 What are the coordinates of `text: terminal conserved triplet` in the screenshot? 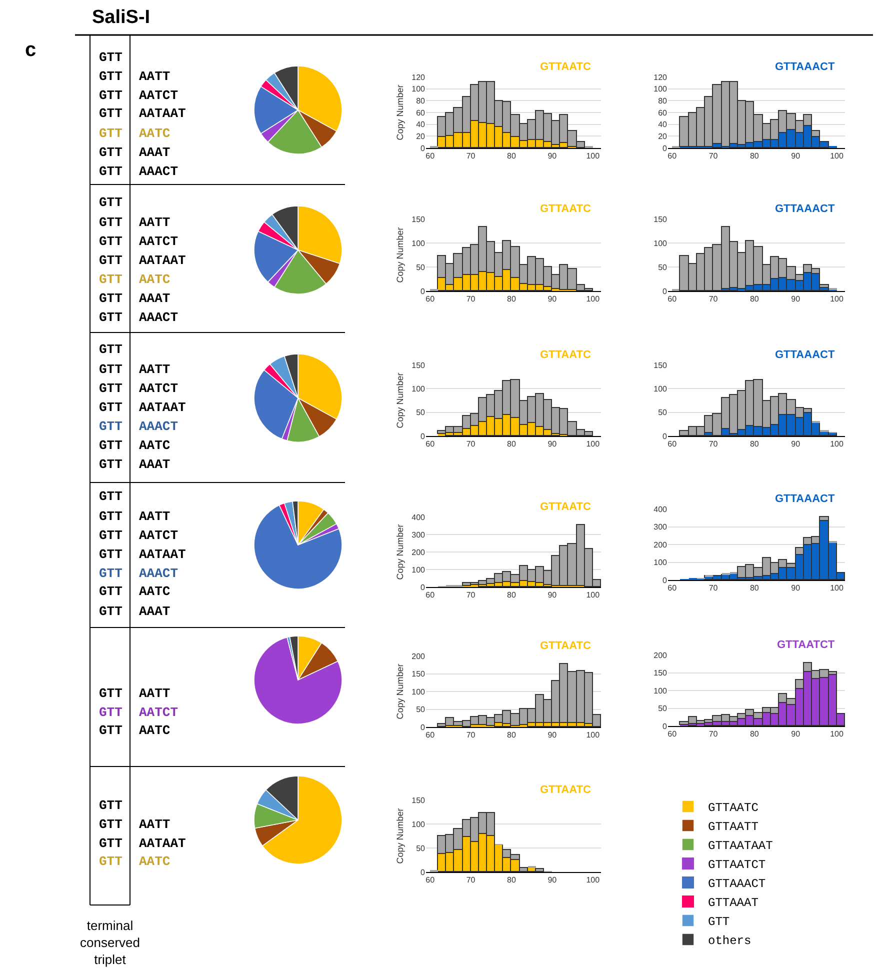 It's located at (110, 942).